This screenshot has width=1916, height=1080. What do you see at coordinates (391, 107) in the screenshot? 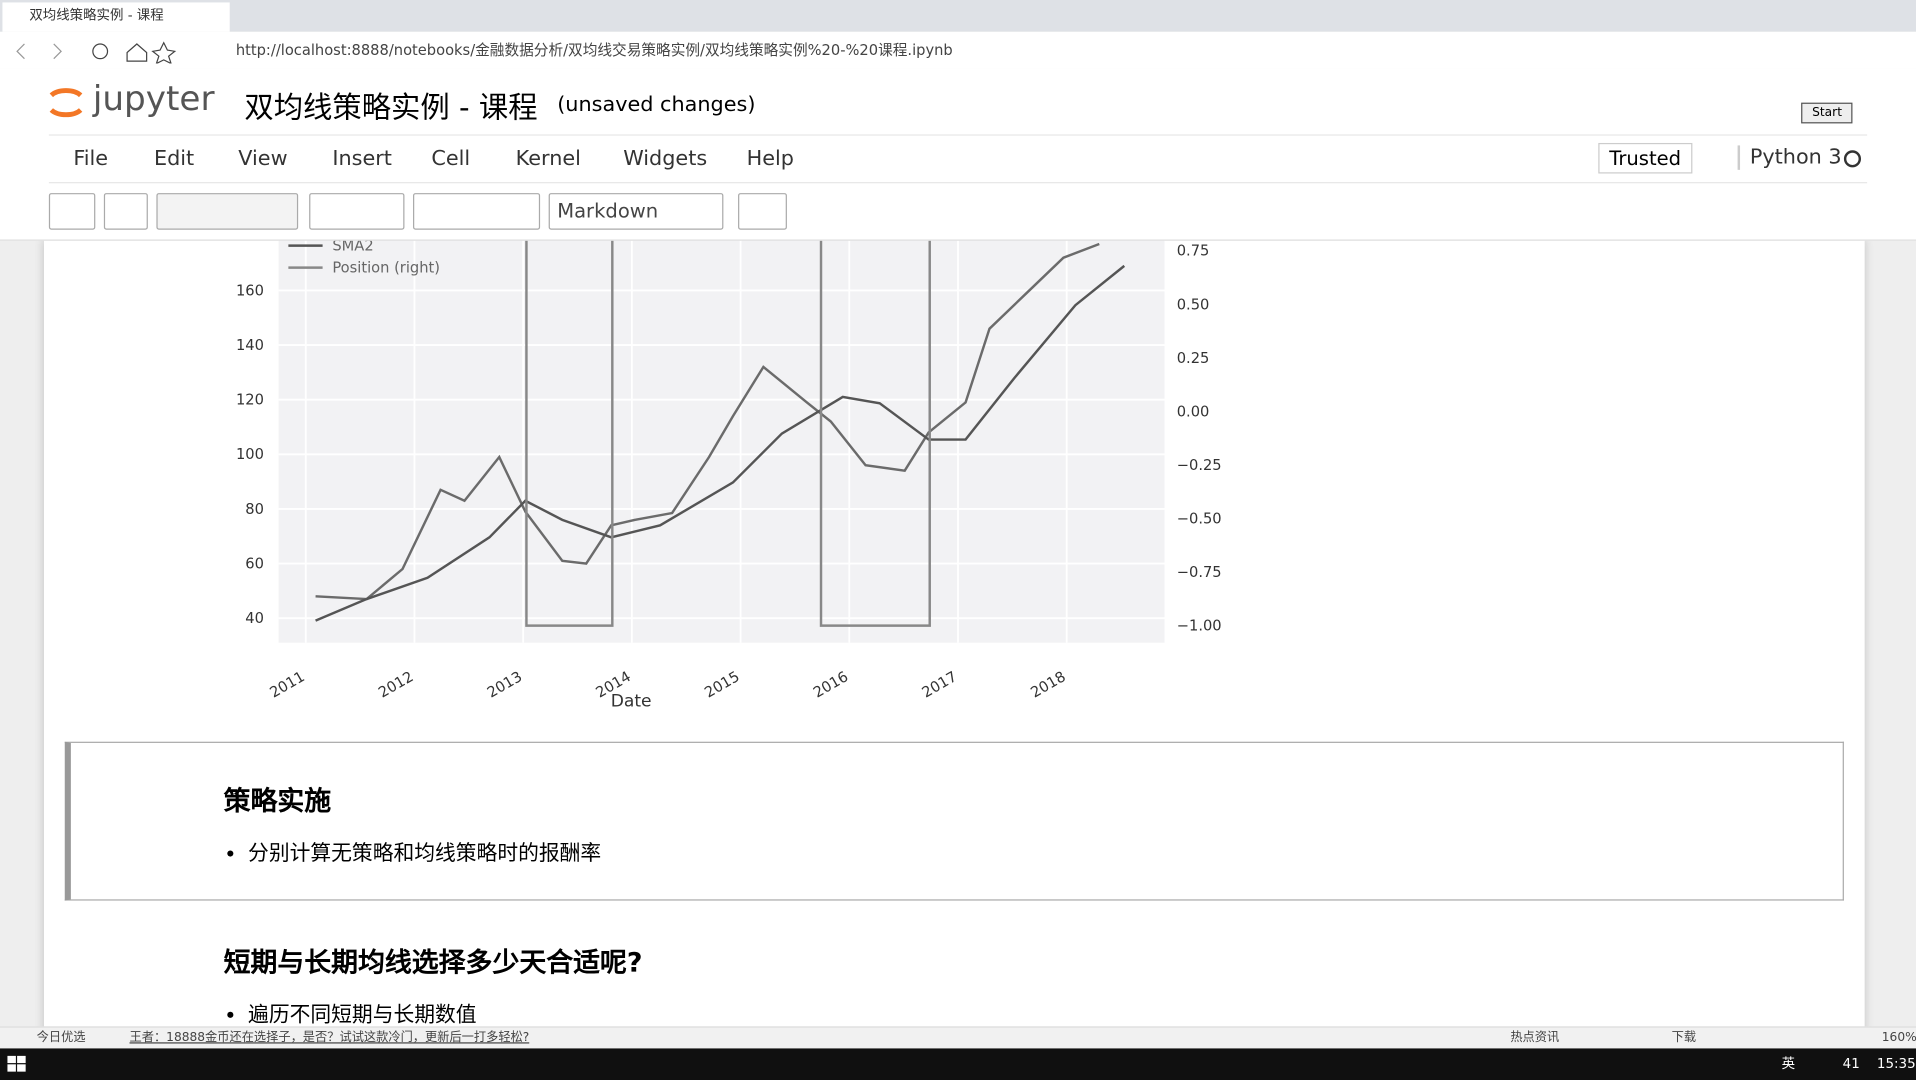
I see `notebook-title: 双均线策略实例 - 课程` at bounding box center [391, 107].